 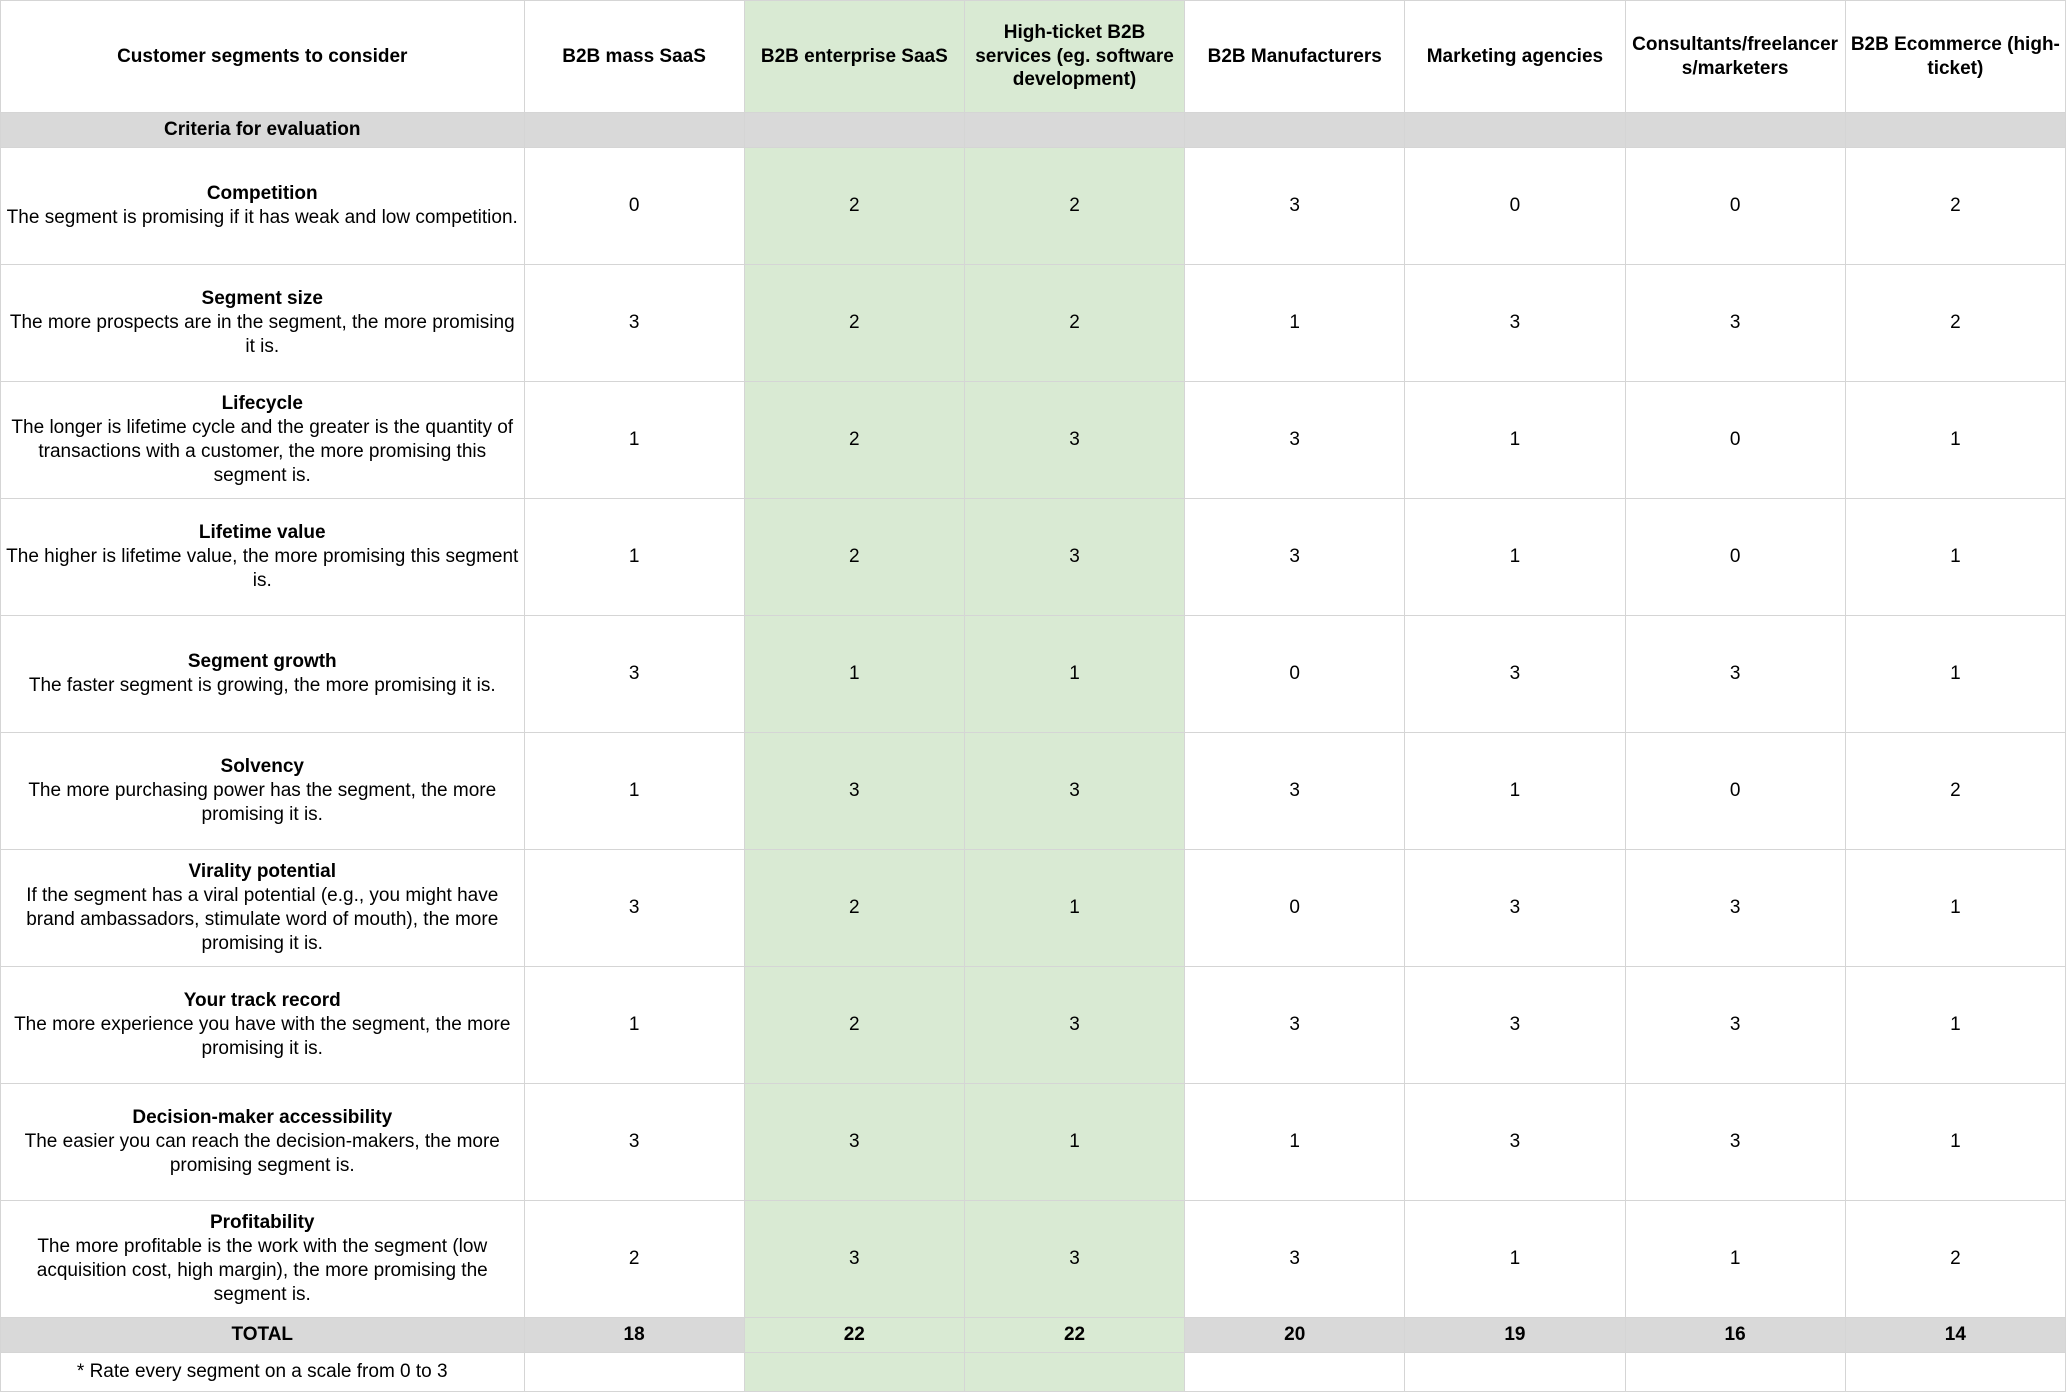 I want to click on score-cell-4-3: 0, so click(x=1295, y=674).